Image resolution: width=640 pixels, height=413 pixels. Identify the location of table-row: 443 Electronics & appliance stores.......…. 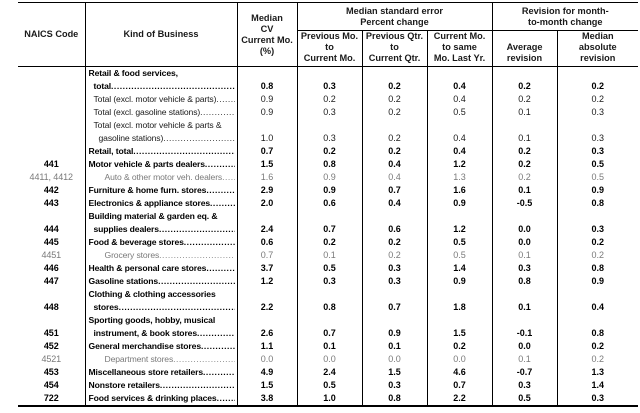
(328, 203).